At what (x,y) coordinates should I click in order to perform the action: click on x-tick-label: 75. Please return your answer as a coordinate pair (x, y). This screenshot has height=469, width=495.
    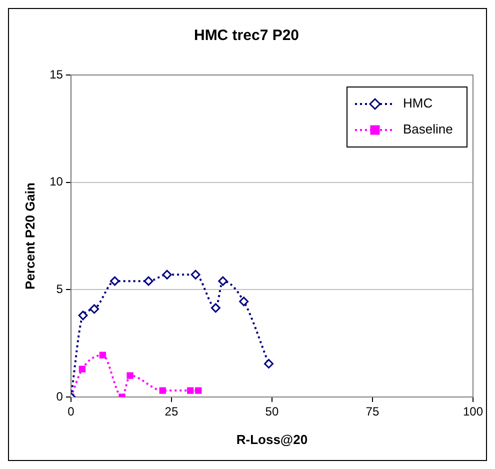
    Looking at the image, I should click on (373, 411).